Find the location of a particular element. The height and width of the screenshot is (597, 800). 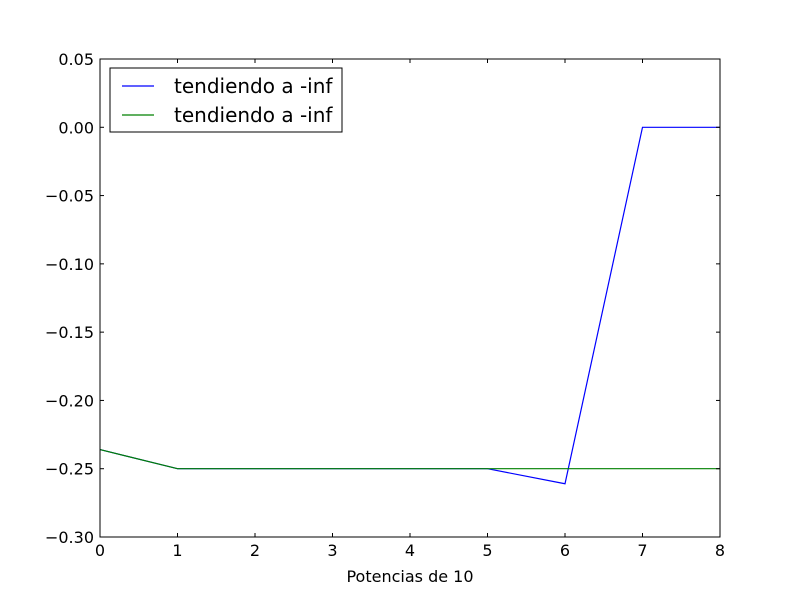

x-tick-label: 7 is located at coordinates (642, 550).